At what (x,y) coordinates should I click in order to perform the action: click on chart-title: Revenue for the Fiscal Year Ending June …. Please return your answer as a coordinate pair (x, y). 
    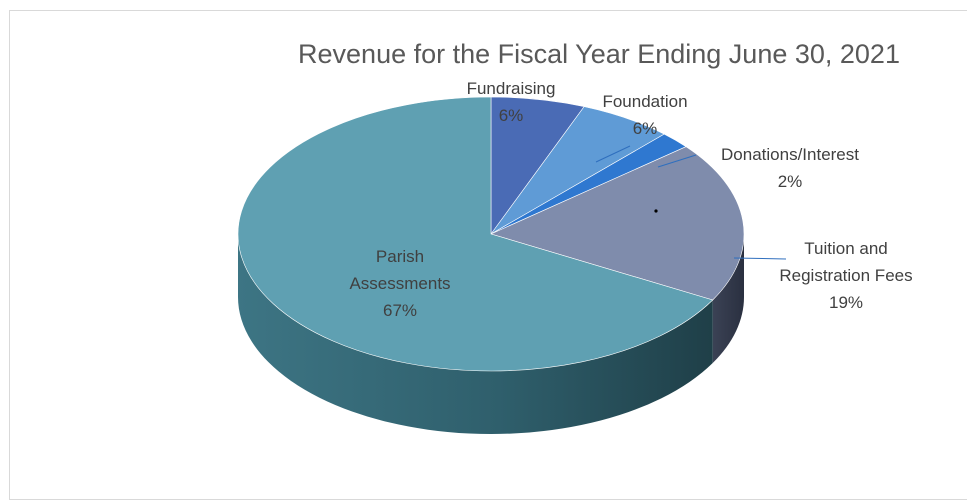
    Looking at the image, I should click on (599, 54).